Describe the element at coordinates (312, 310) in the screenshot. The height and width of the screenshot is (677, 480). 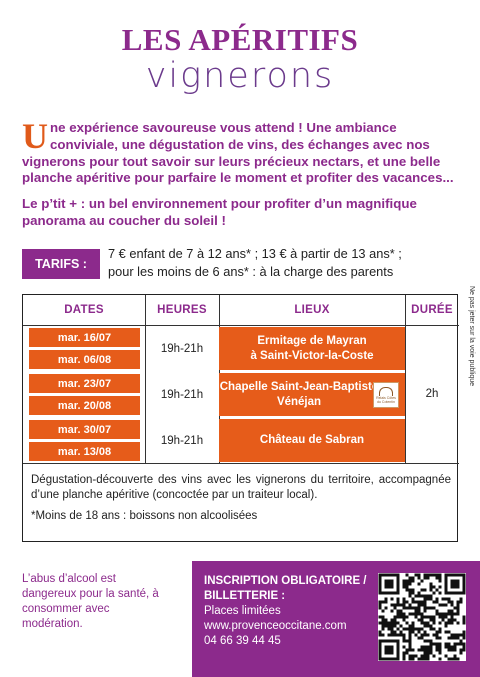
I see `header-lieux: LIEUX` at that location.